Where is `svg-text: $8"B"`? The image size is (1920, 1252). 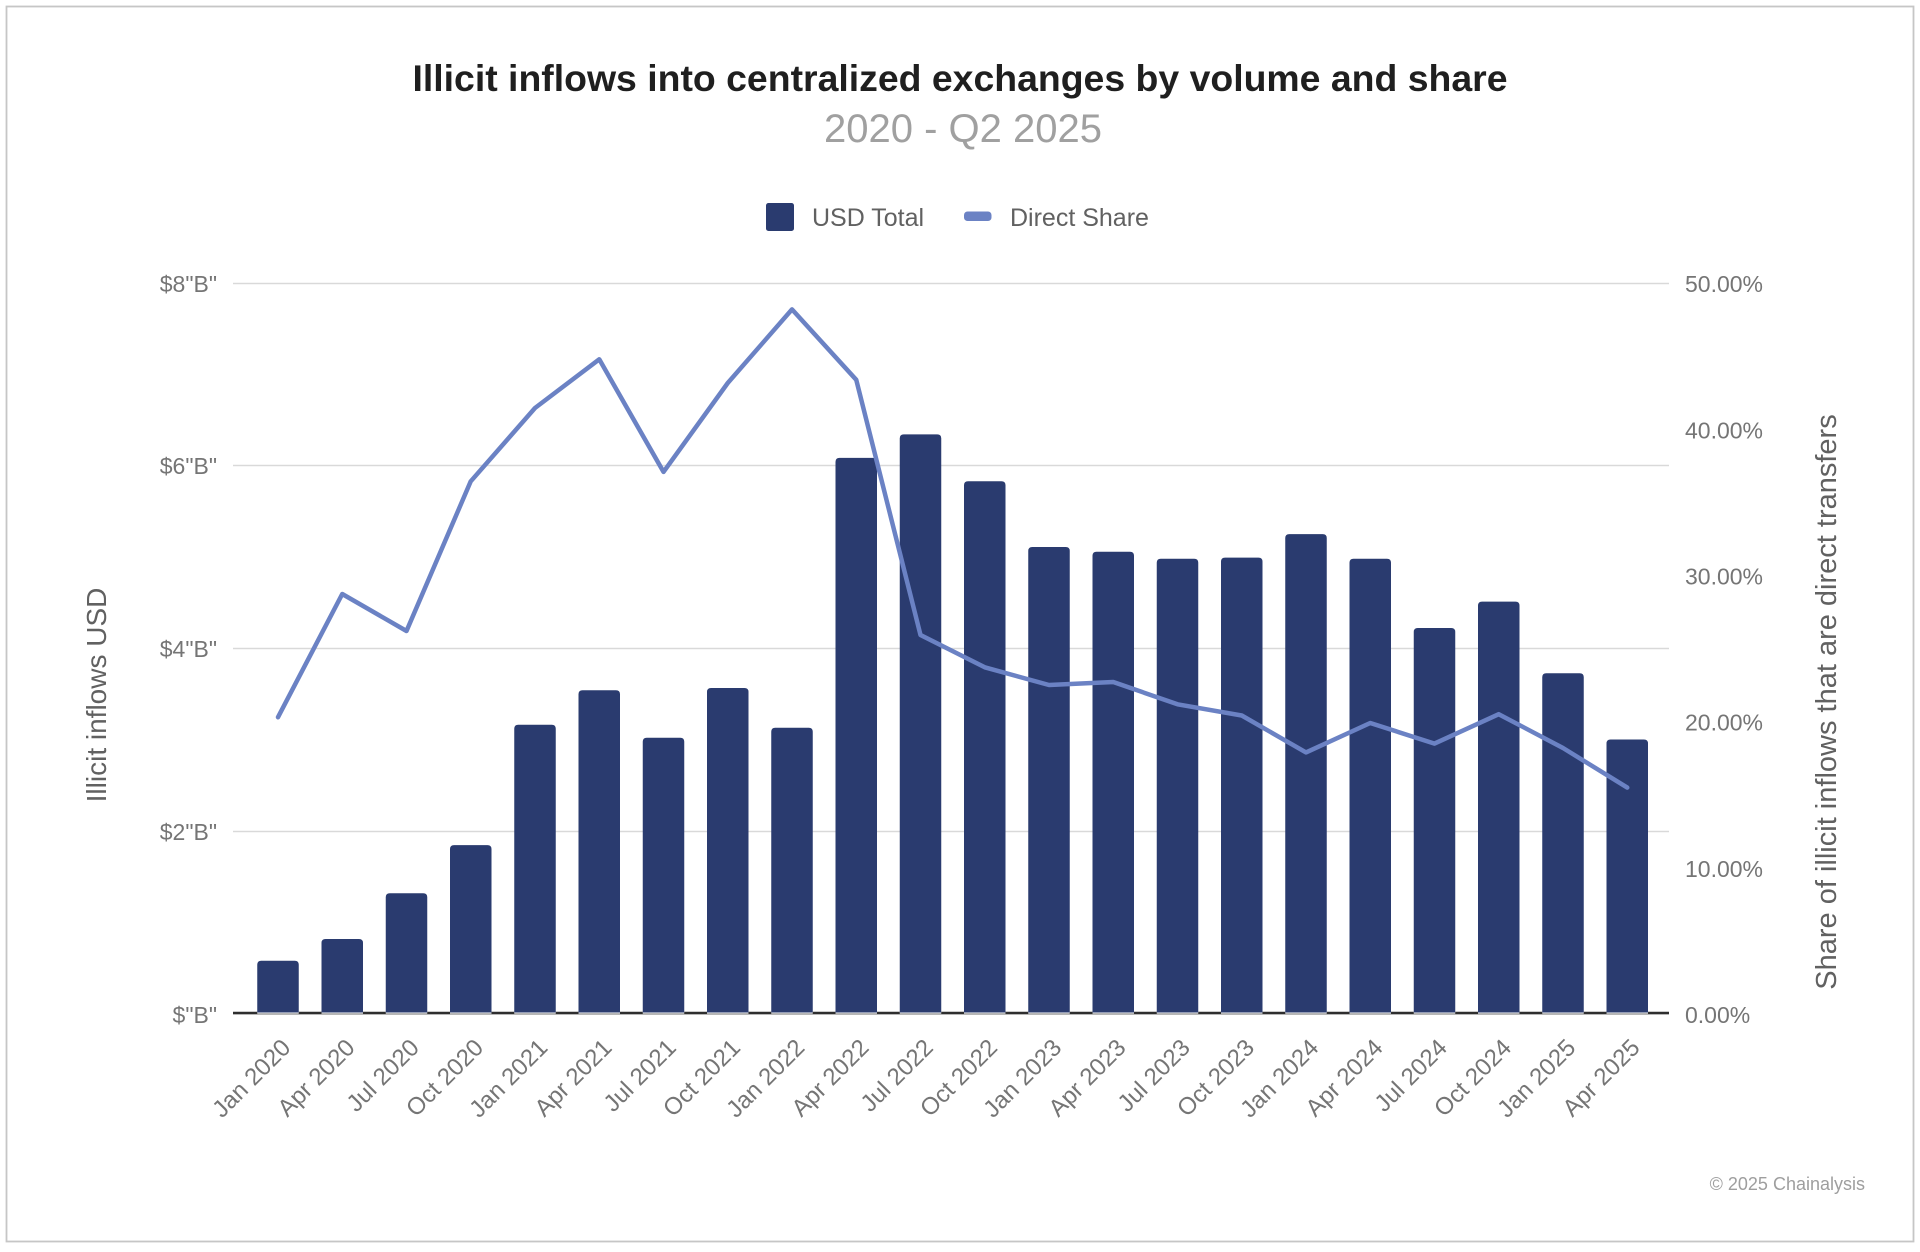 svg-text: $8"B" is located at coordinates (188, 284).